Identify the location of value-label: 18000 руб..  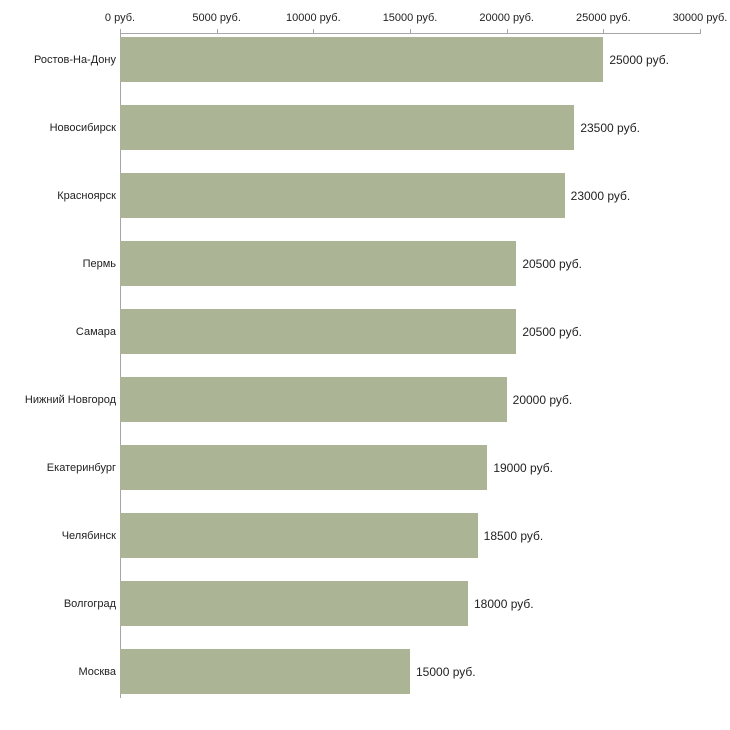
(504, 603).